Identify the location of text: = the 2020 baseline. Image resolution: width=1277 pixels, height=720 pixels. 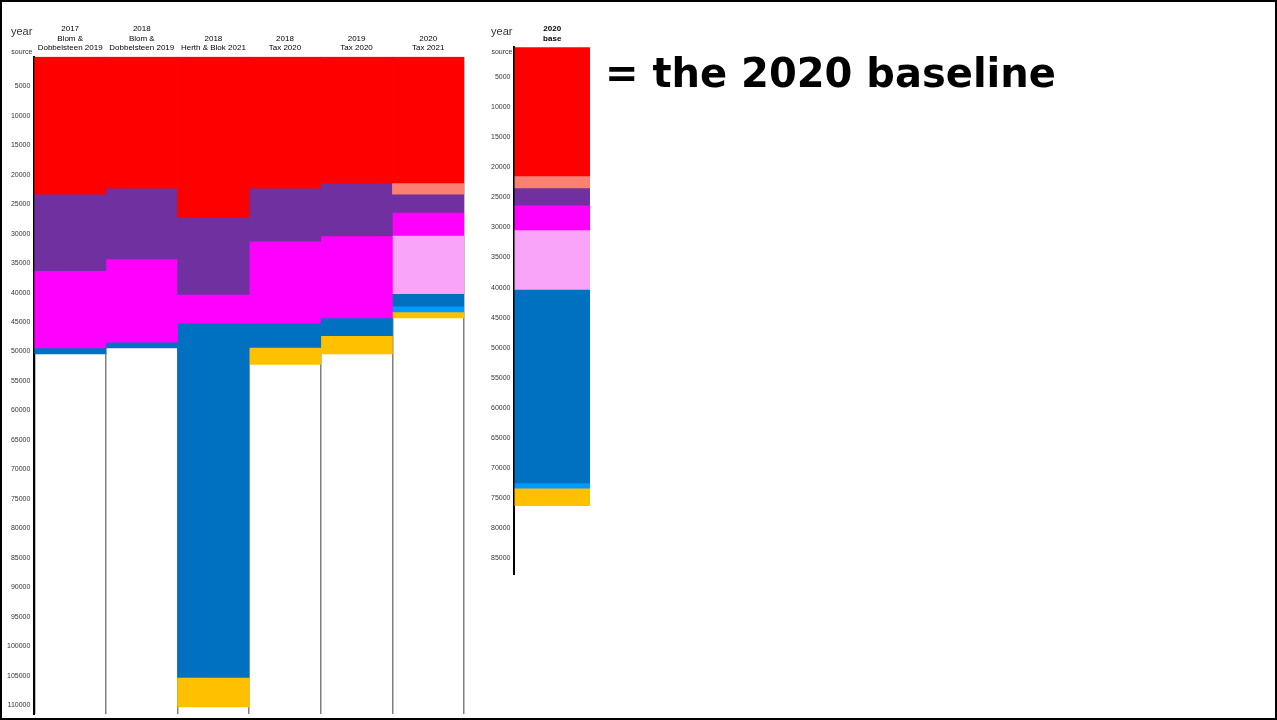
(830, 73).